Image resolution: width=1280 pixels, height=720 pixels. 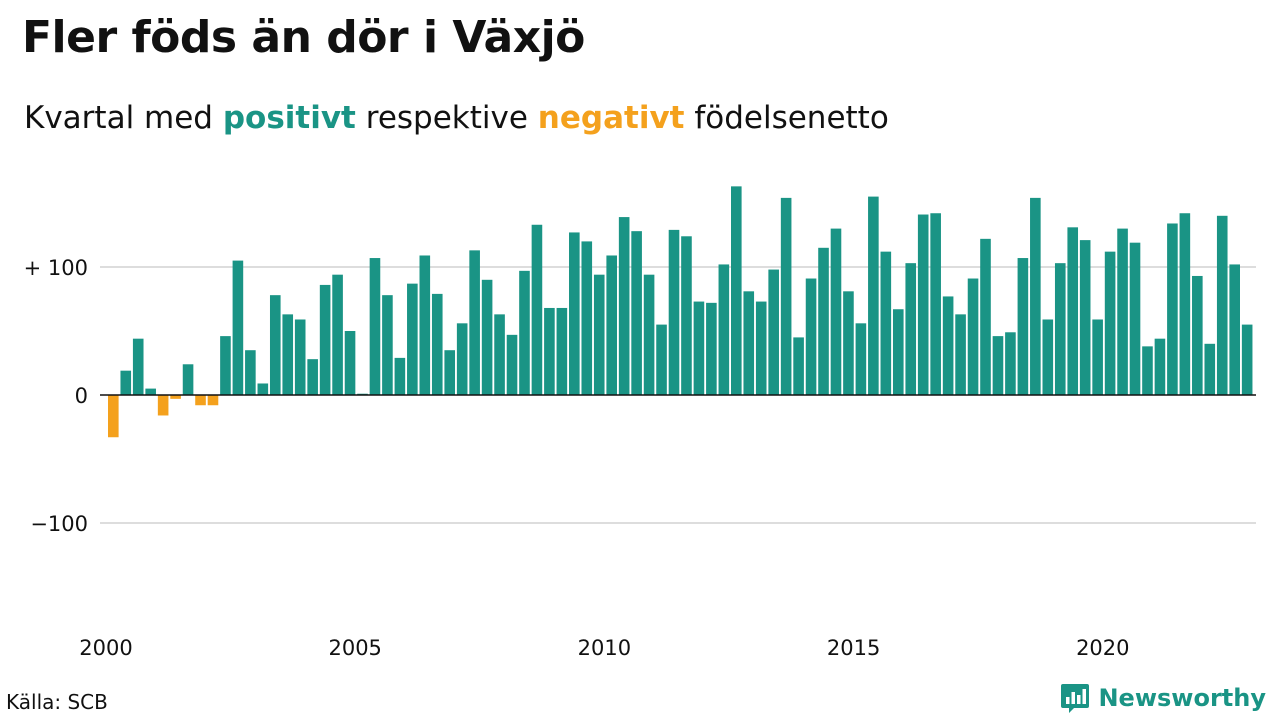 What do you see at coordinates (1102, 648) in the screenshot?
I see `x-tick-label: 2020` at bounding box center [1102, 648].